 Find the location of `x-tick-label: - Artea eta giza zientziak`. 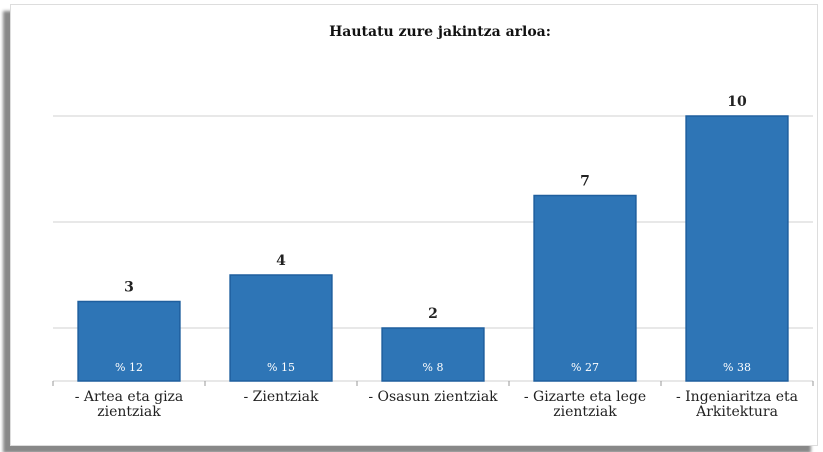

x-tick-label: - Artea eta giza zientziak is located at coordinates (129, 404).